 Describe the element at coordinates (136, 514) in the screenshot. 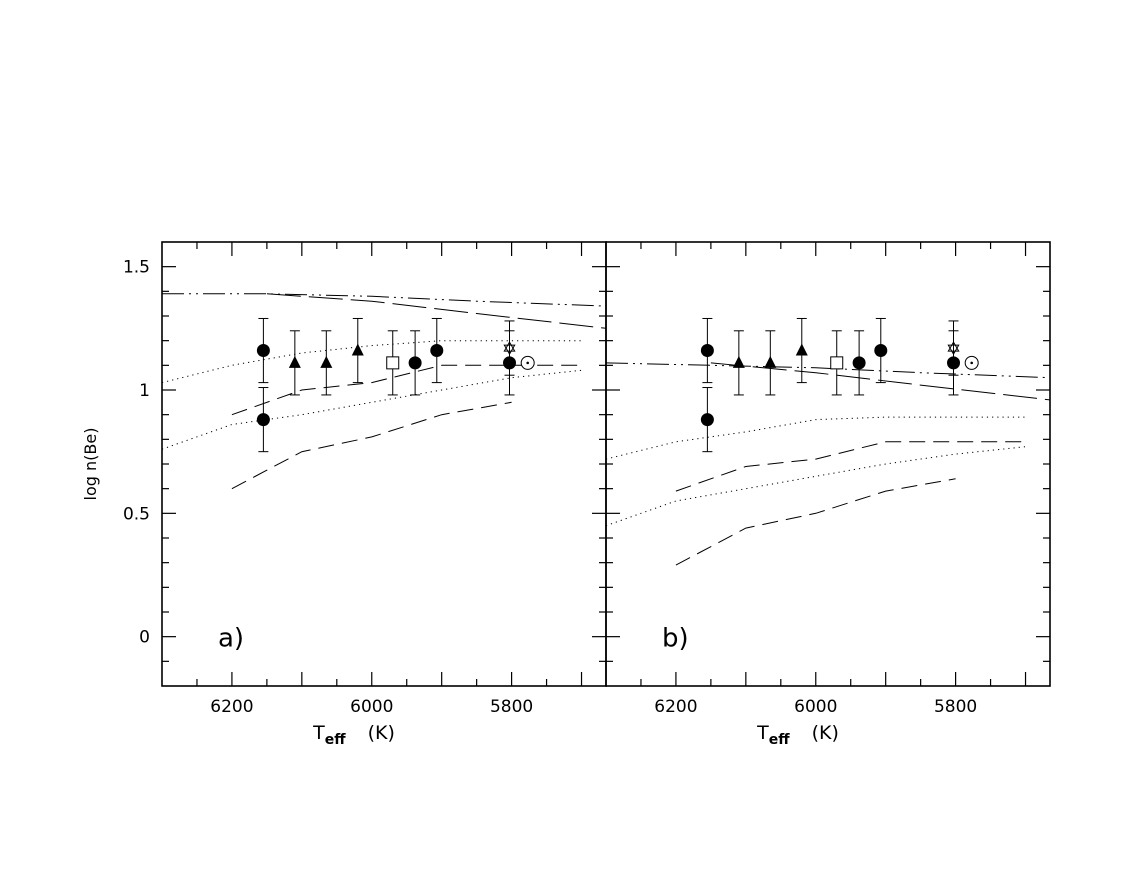

I see `y-tick-label: 0.5` at that location.